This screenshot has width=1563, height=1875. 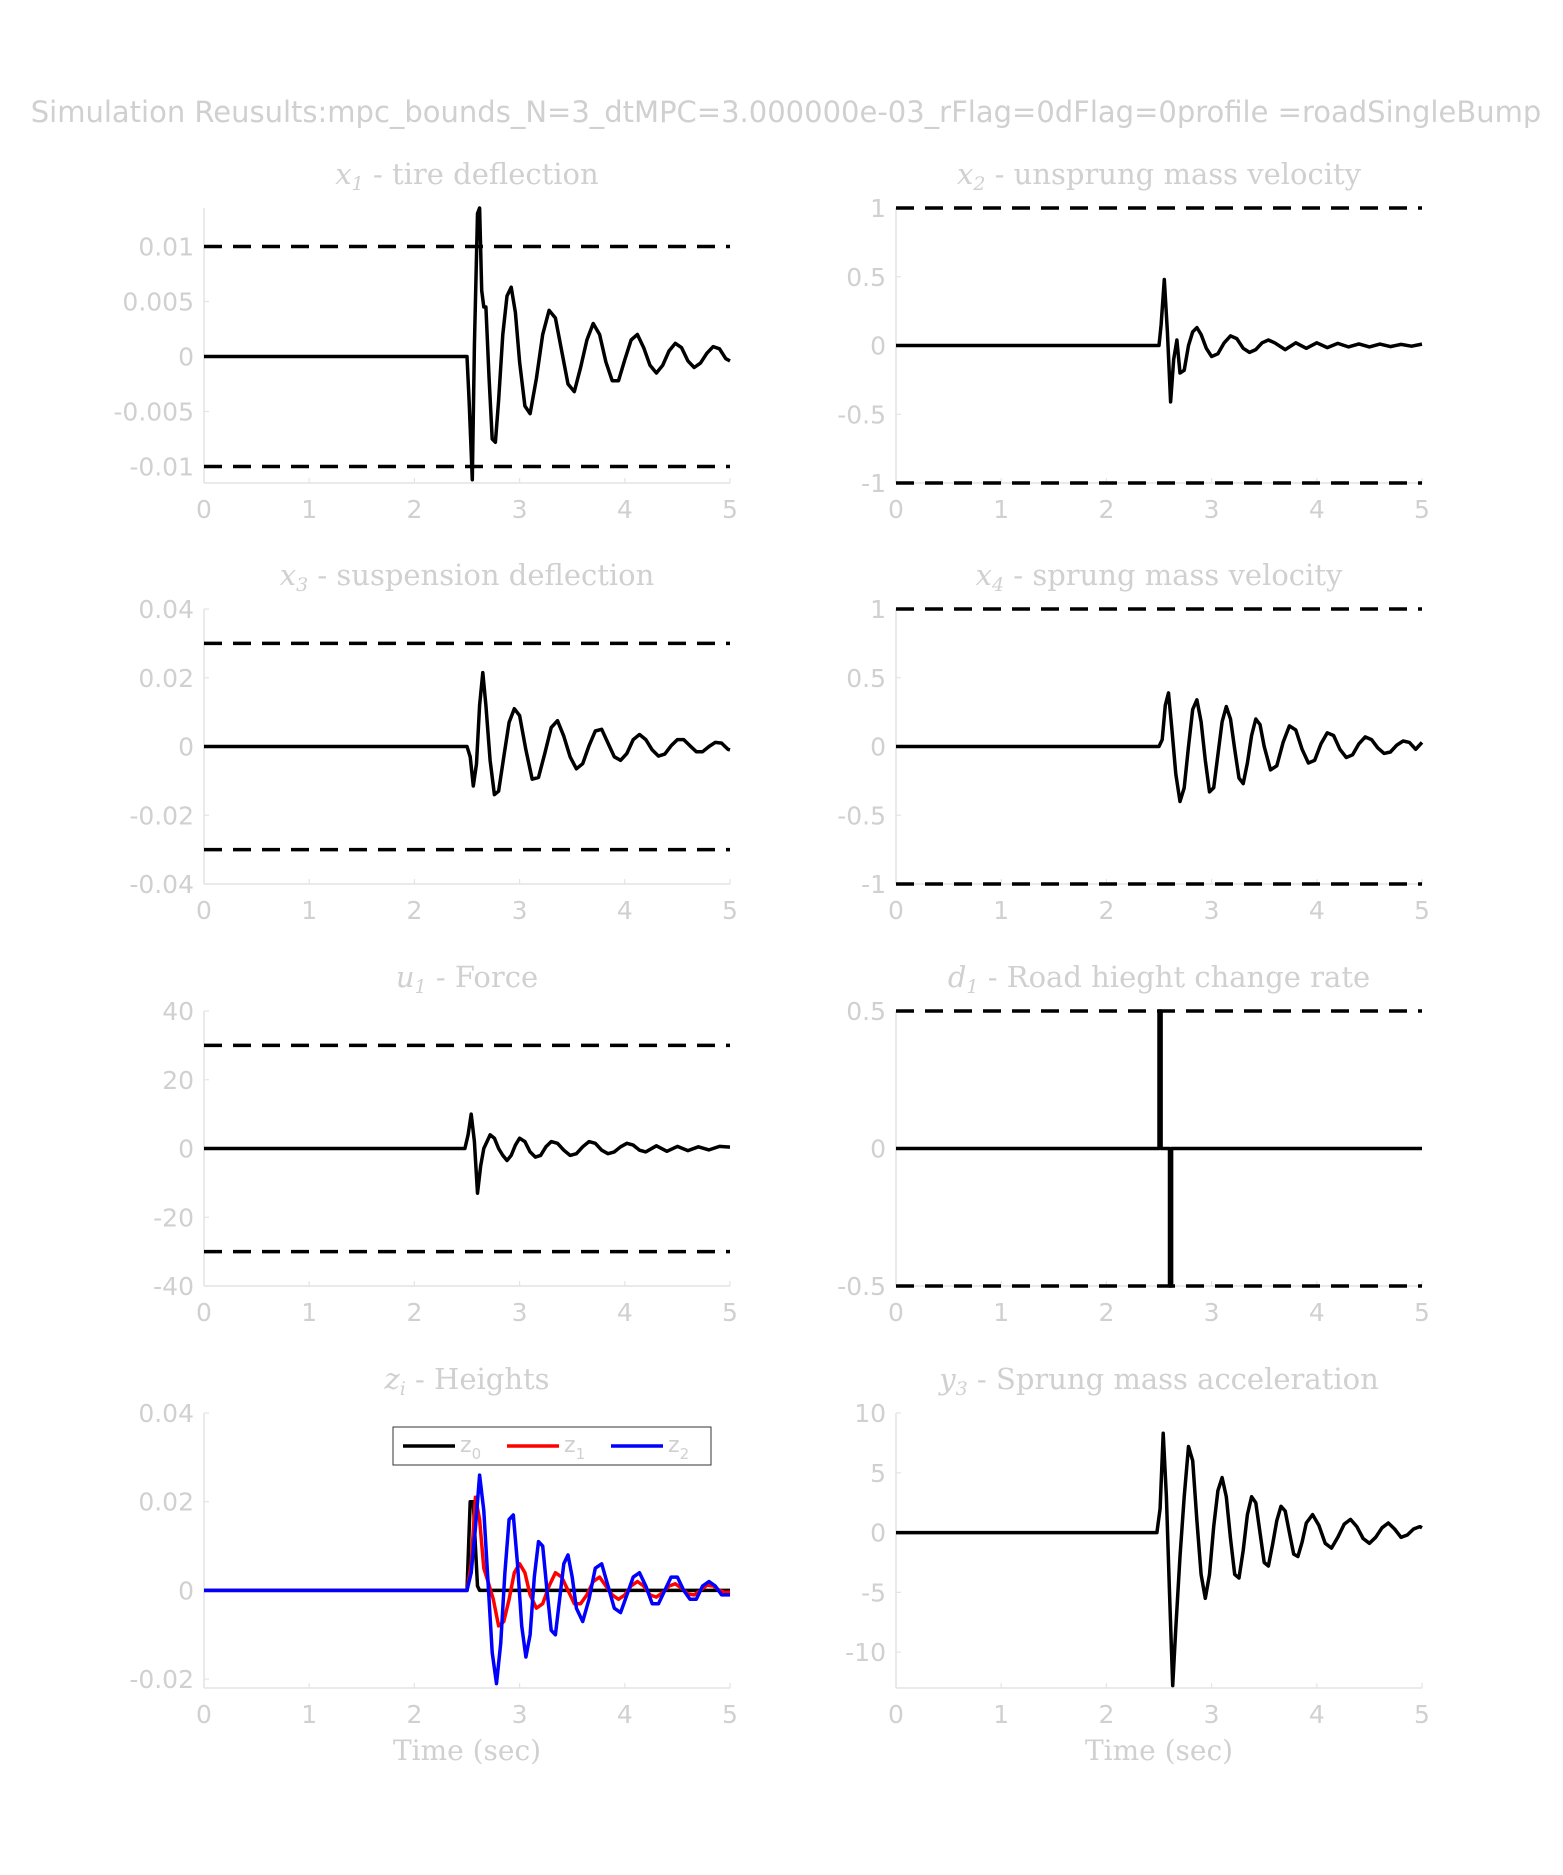 What do you see at coordinates (946, 1379) in the screenshot?
I see `title-variable: y` at bounding box center [946, 1379].